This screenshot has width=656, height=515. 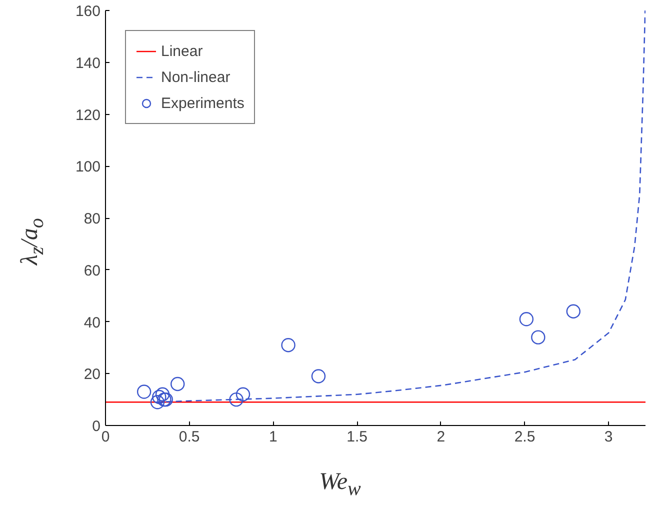 What do you see at coordinates (441, 437) in the screenshot?
I see `x-tick-label: 2` at bounding box center [441, 437].